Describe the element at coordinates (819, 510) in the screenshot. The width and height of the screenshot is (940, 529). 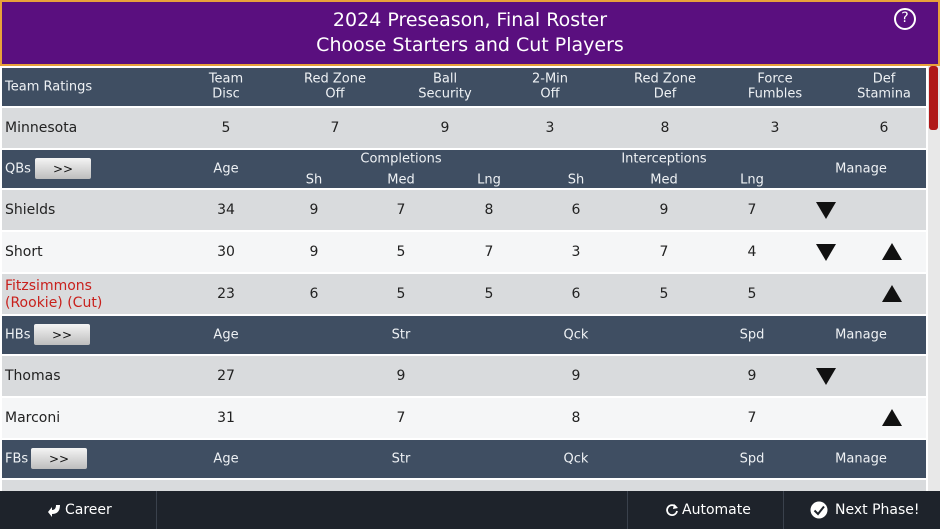
I see `next-phase-icon` at that location.